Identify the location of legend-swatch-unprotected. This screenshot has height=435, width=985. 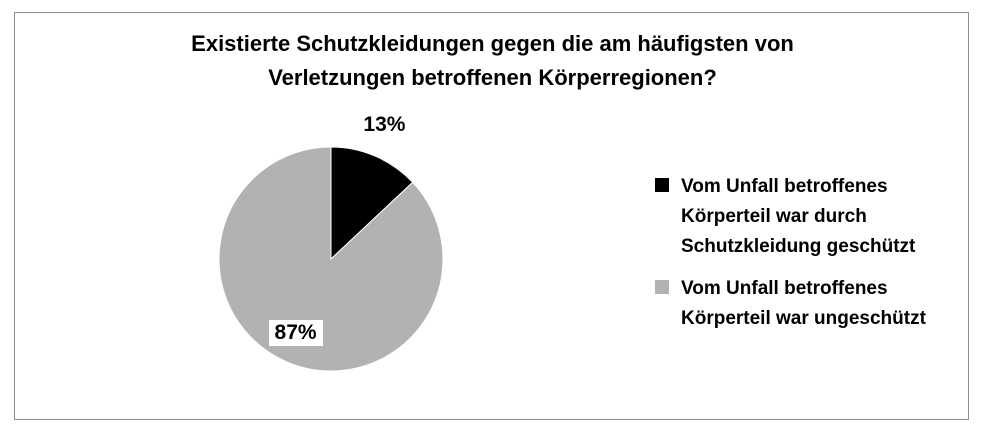
(662, 287).